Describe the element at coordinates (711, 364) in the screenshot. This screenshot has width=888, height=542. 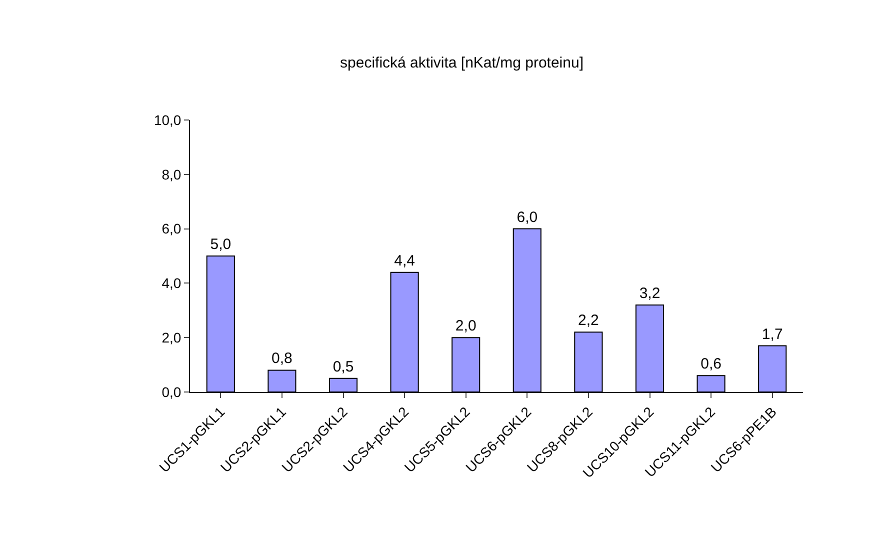
I see `data-label: 0,6` at that location.